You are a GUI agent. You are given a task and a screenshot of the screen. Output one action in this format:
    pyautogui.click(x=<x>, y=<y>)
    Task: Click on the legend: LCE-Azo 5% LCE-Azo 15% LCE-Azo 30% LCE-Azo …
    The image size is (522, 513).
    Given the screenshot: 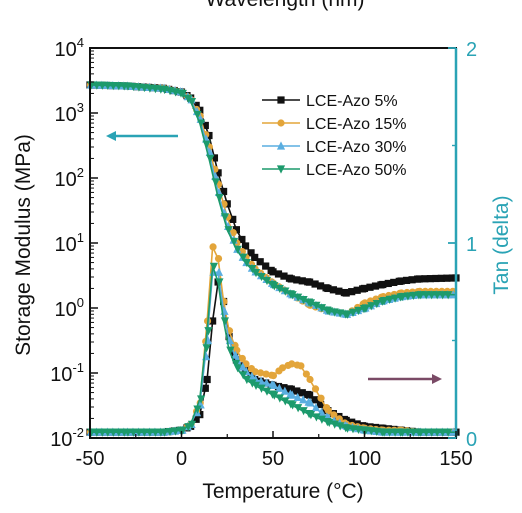 What is the action you would take?
    pyautogui.click(x=334, y=136)
    